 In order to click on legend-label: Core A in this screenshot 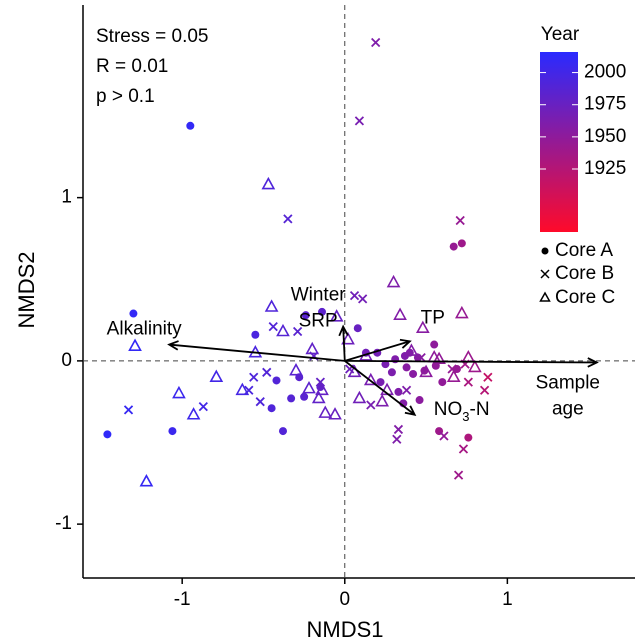, I will do `click(584, 250)`.